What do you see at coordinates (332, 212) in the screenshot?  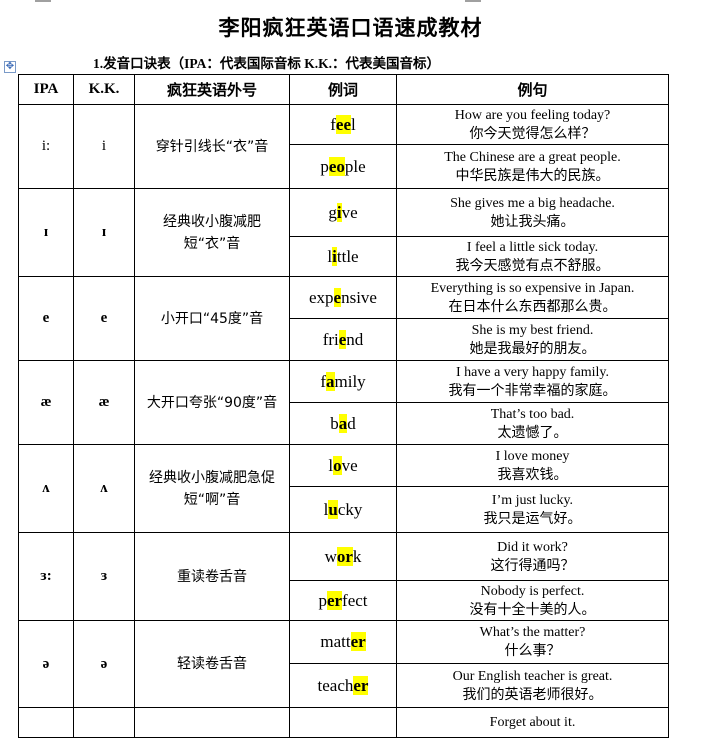 I see `word-pre: g` at bounding box center [332, 212].